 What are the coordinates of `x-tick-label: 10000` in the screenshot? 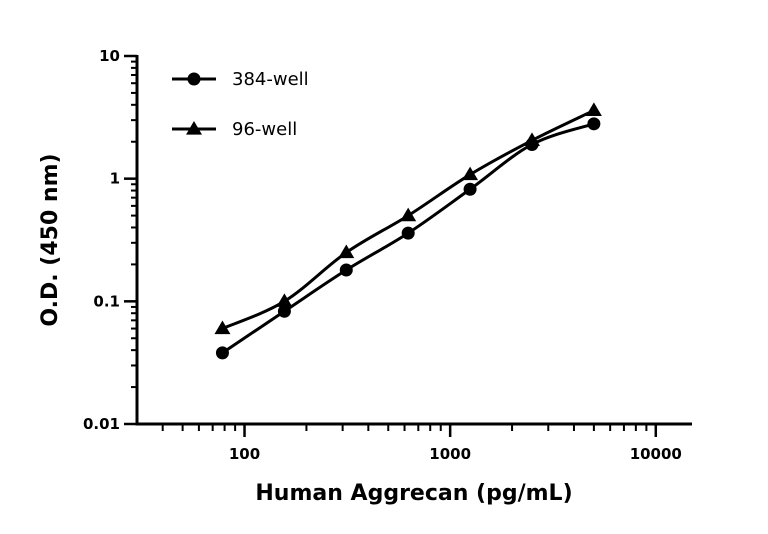 It's located at (656, 454).